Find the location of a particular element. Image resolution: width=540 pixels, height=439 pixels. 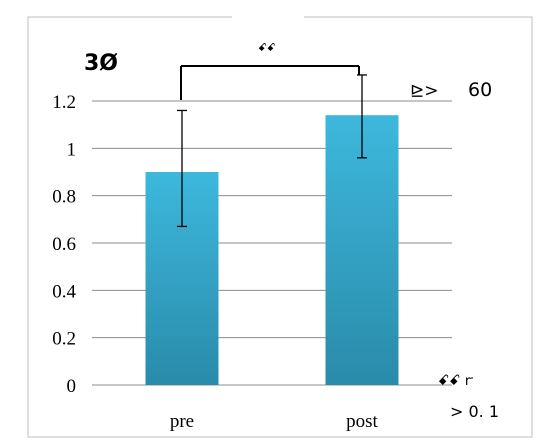

annotation-right-glyph: ⊵> is located at coordinates (424, 91).